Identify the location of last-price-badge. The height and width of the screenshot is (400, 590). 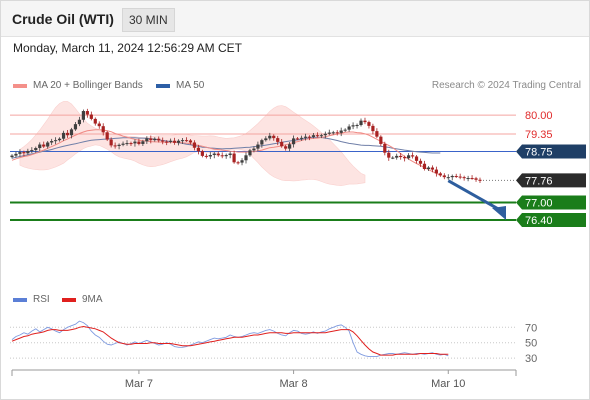
(551, 180).